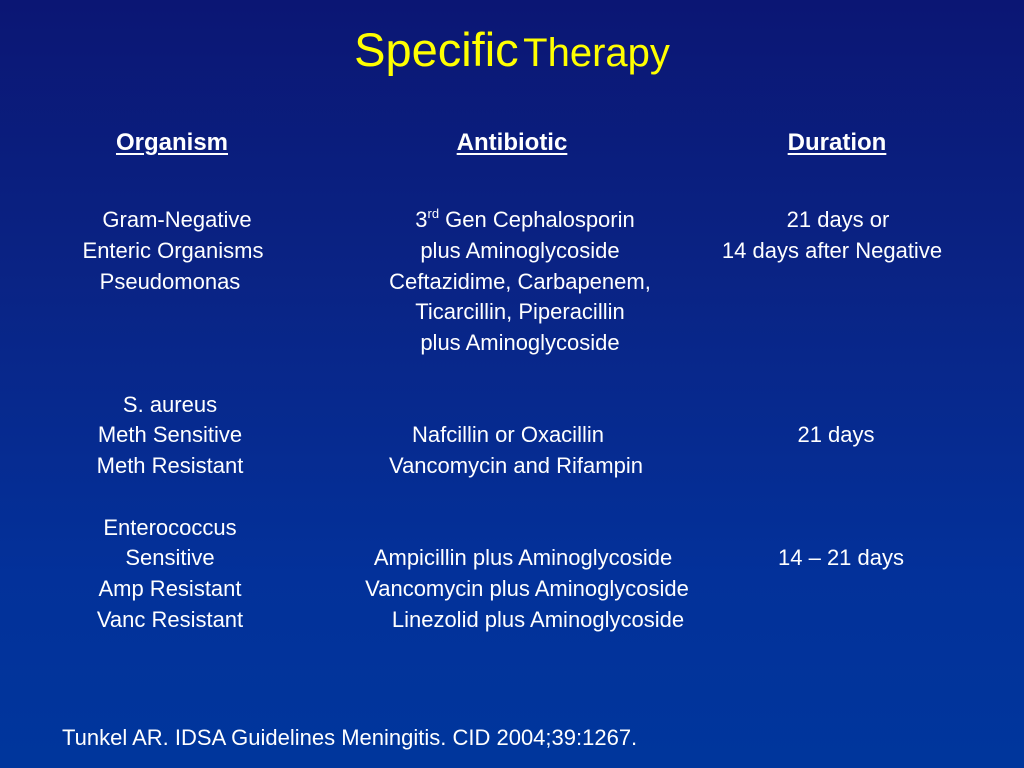 This screenshot has height=768, width=1024. Describe the element at coordinates (170, 435) in the screenshot. I see `organism-line: Meth Sensitive` at that location.